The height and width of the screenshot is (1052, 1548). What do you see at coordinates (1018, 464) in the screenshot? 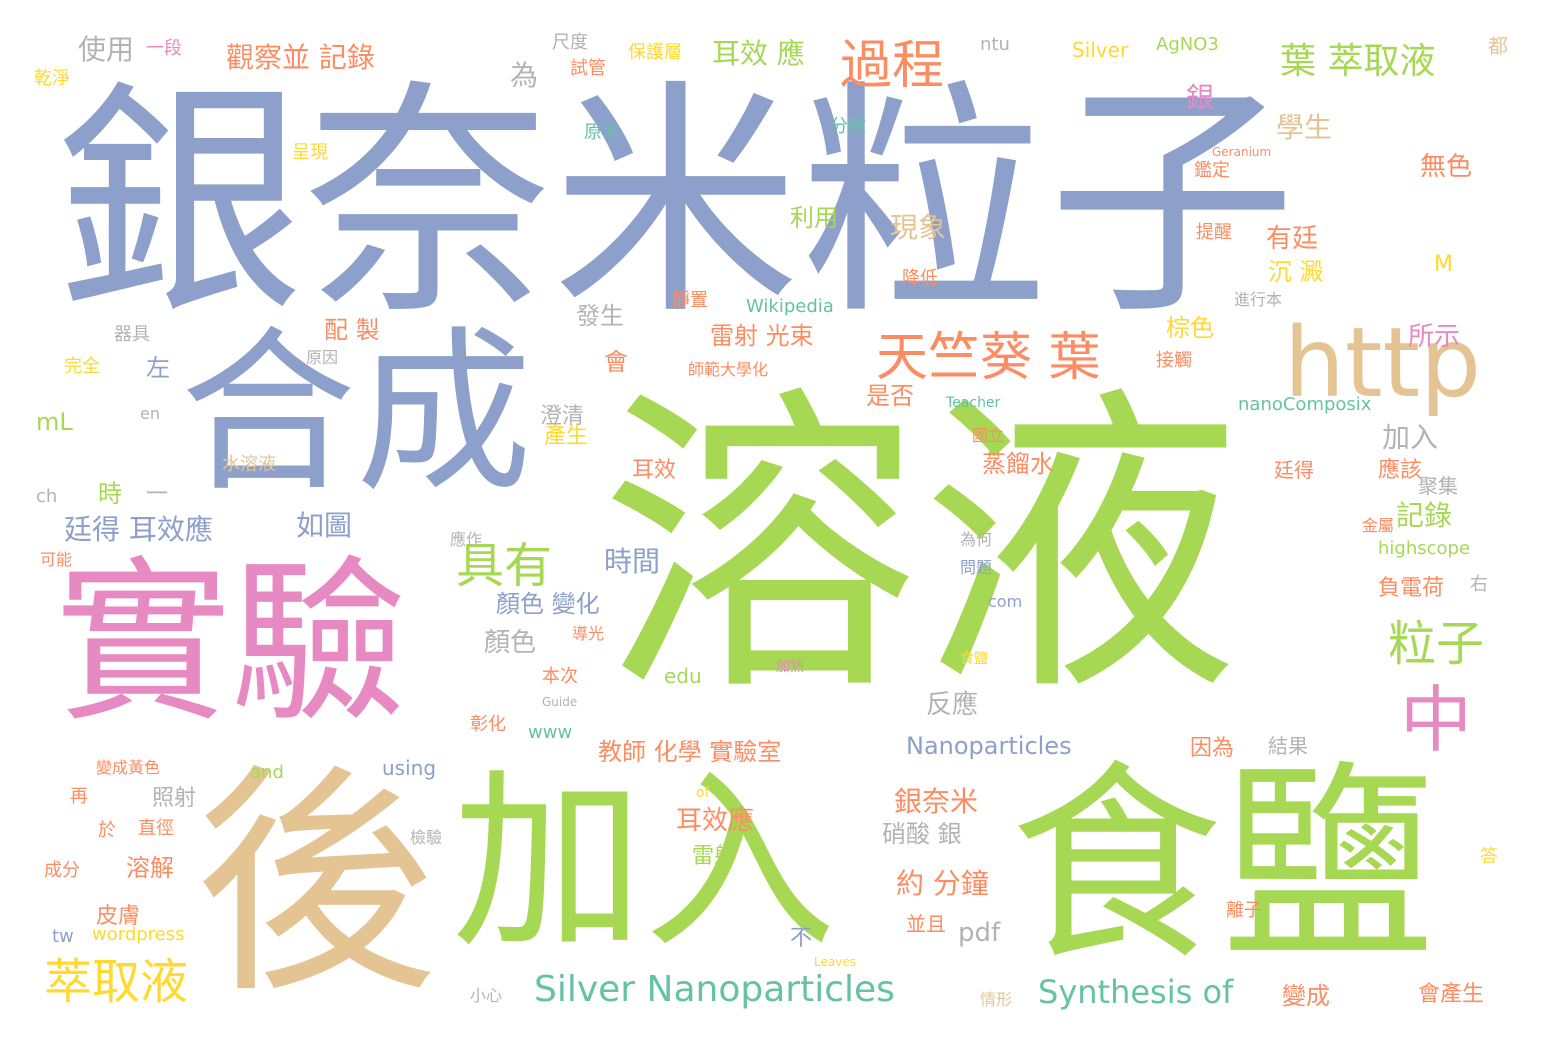
I see `cloud-word: 蒸餾水` at bounding box center [1018, 464].